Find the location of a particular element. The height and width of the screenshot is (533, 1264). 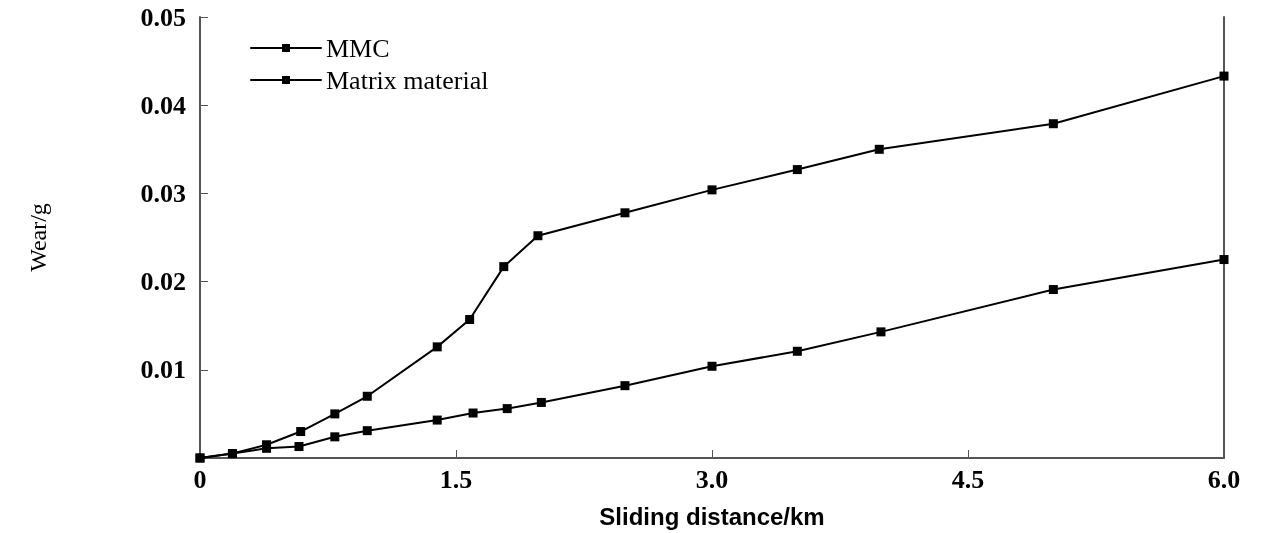

x-tick-label: 6.0 is located at coordinates (1224, 479).